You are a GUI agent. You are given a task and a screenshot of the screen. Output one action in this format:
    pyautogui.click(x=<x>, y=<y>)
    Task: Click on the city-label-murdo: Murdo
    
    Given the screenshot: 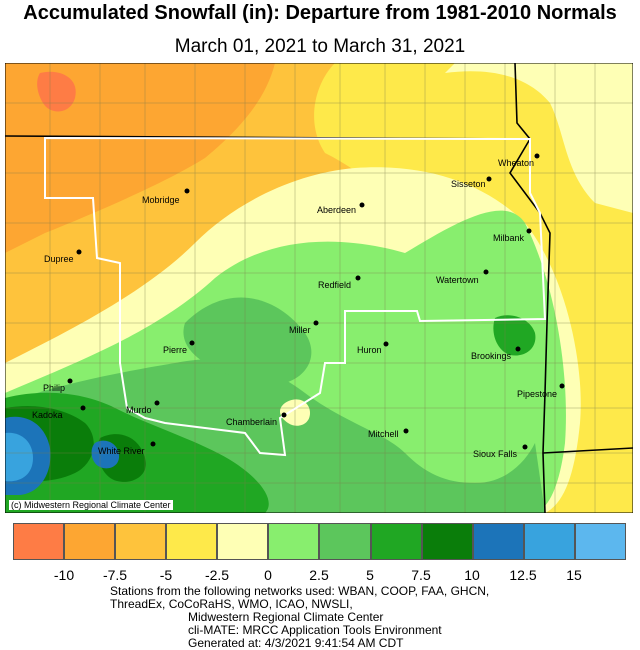 What is the action you would take?
    pyautogui.click(x=139, y=410)
    